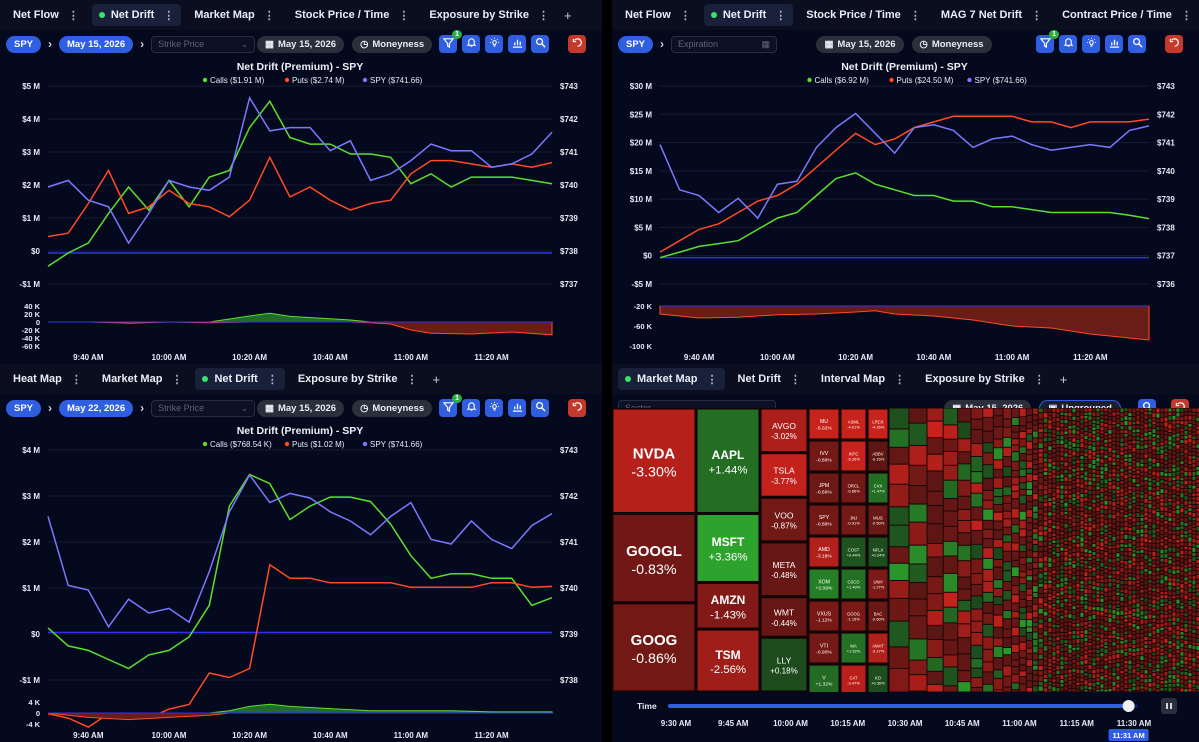 The image size is (1199, 742). Describe the element at coordinates (878, 584) in the screenshot. I see `tile-rect` at that location.